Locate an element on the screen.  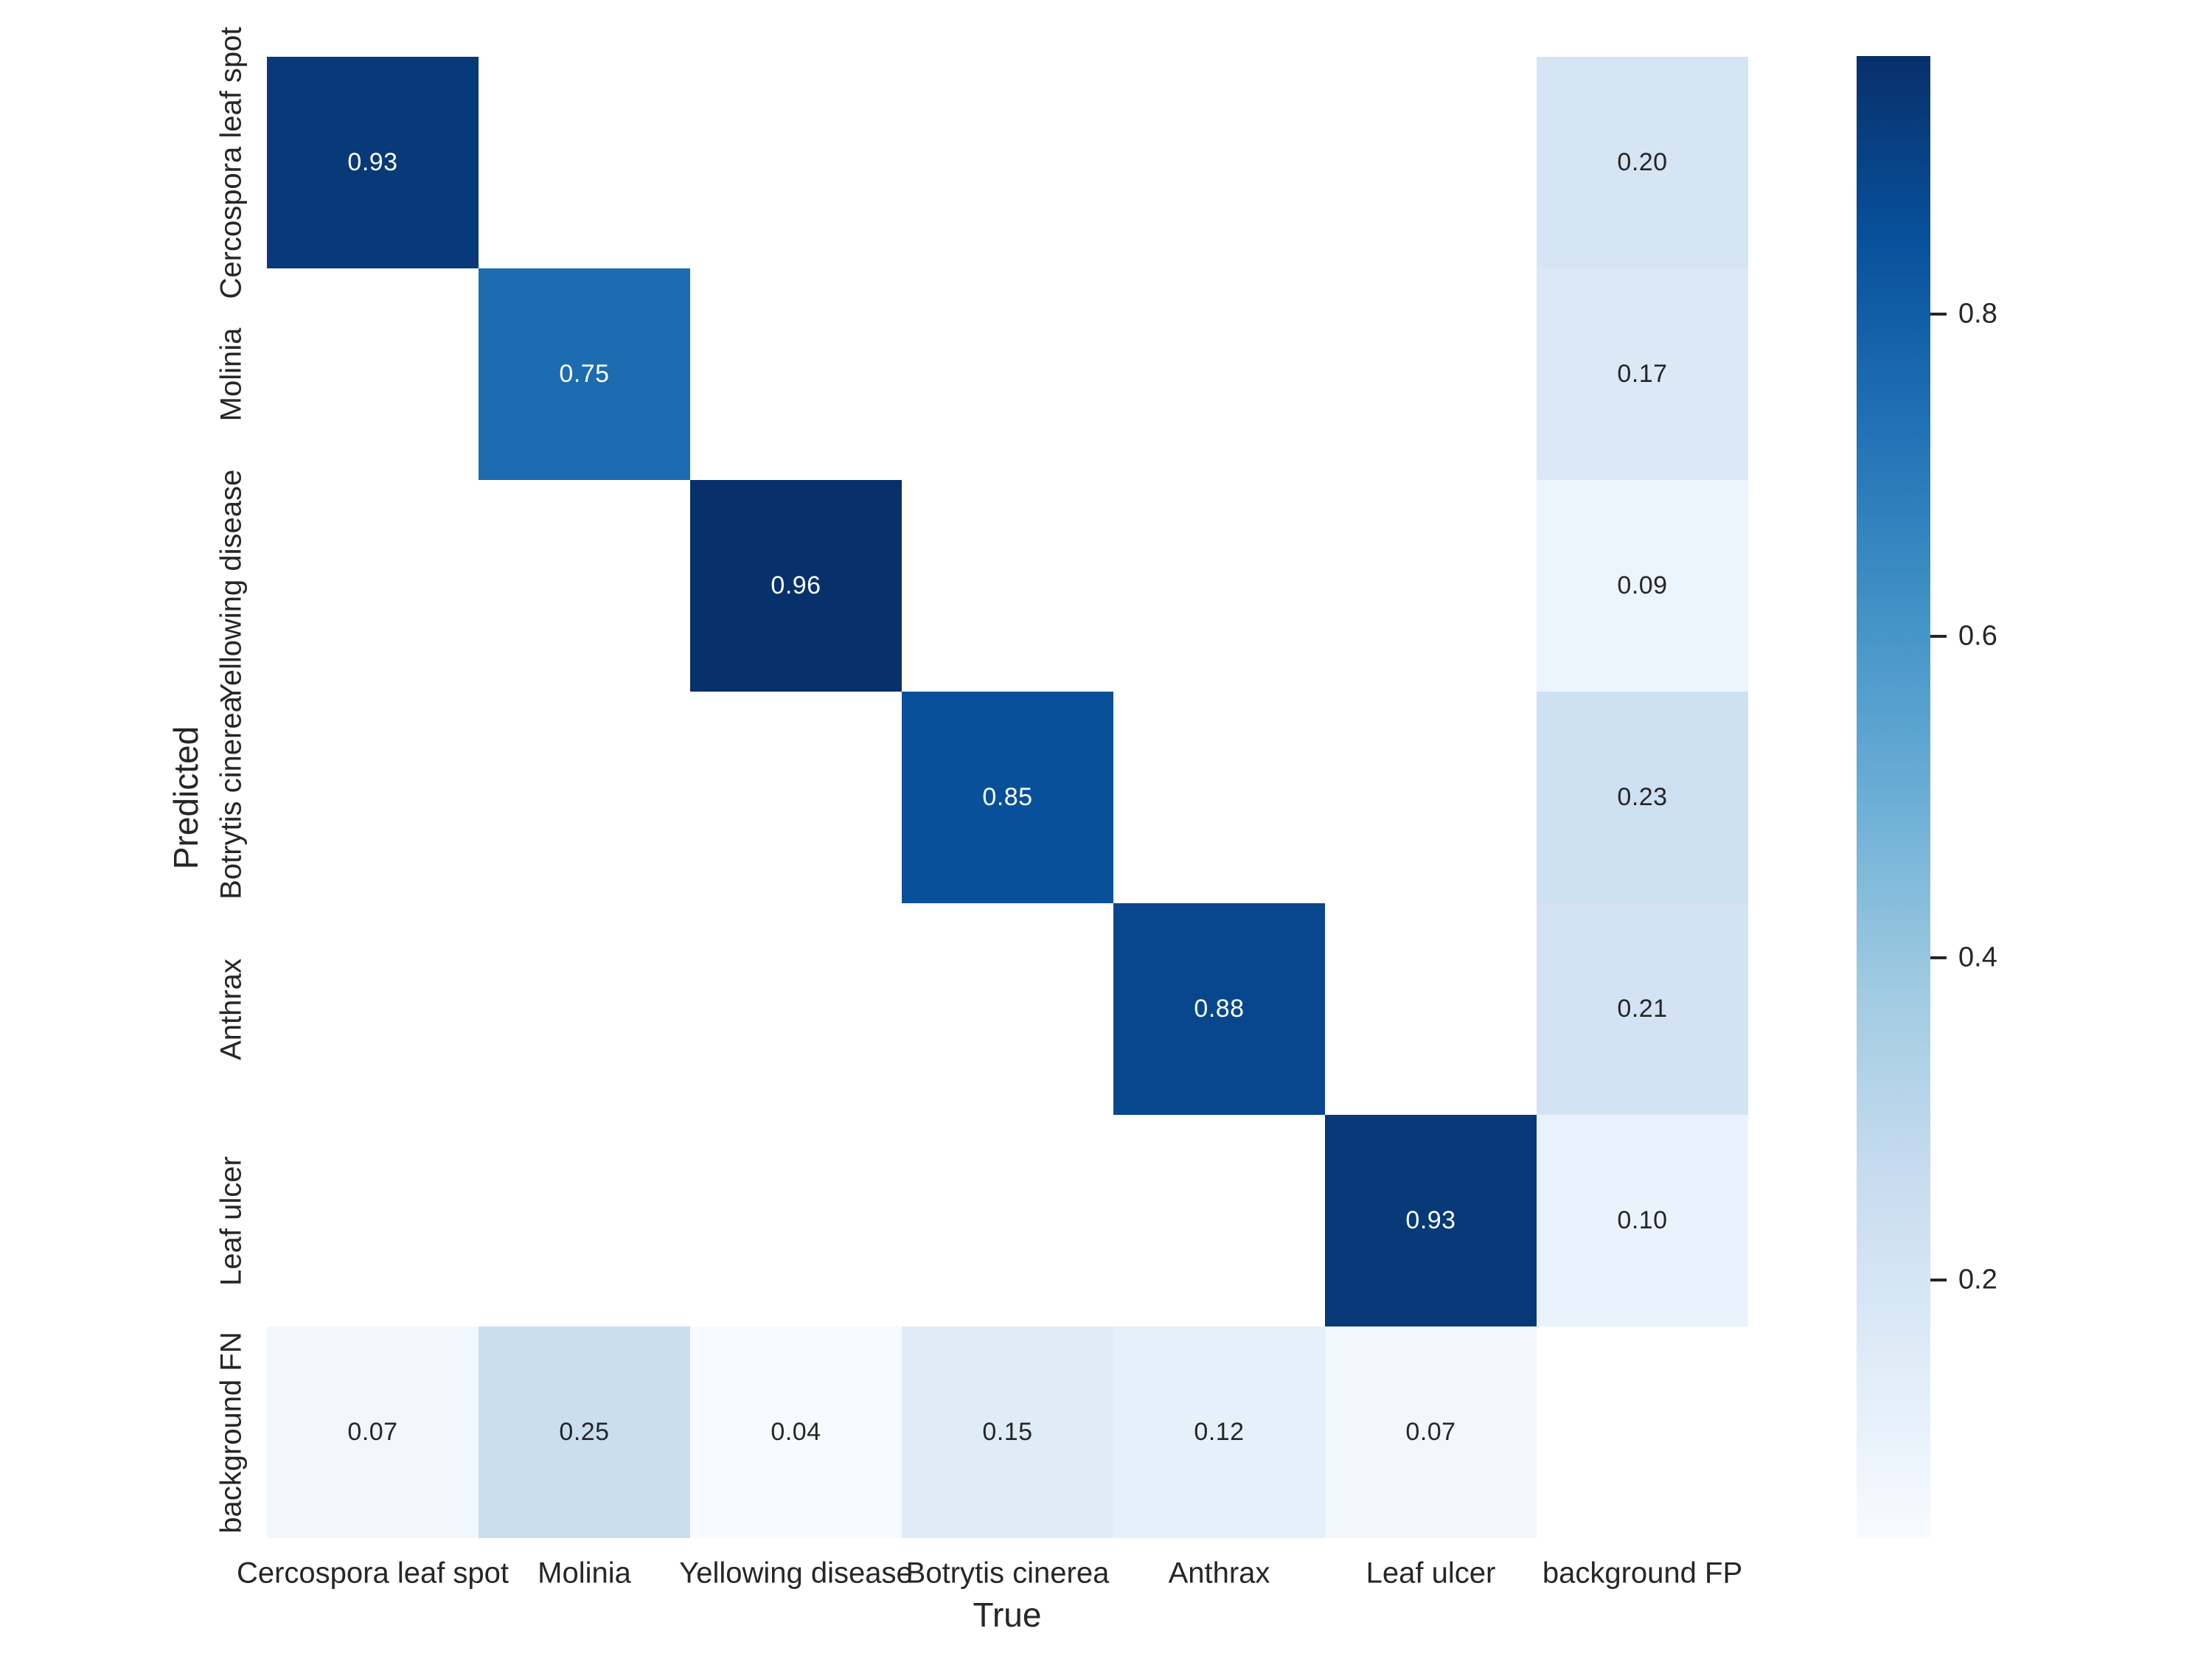
y-axis-title: Predicted is located at coordinates (186, 798).